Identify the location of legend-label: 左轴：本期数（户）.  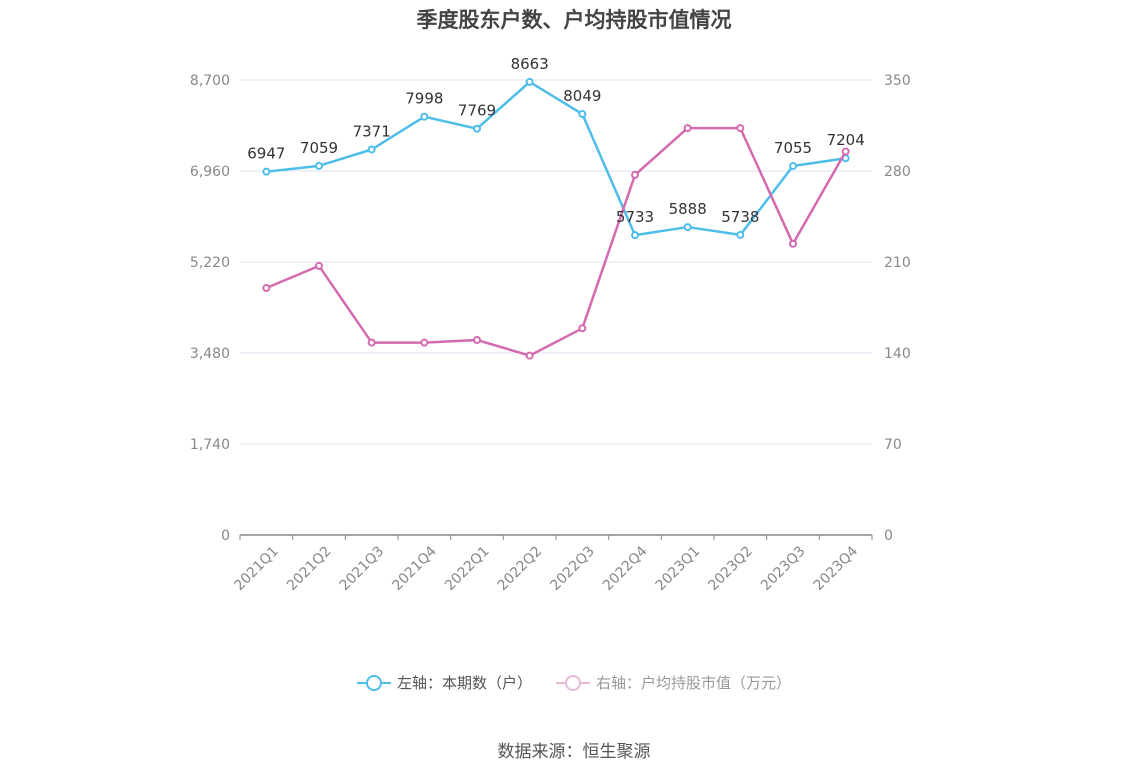
(464, 683).